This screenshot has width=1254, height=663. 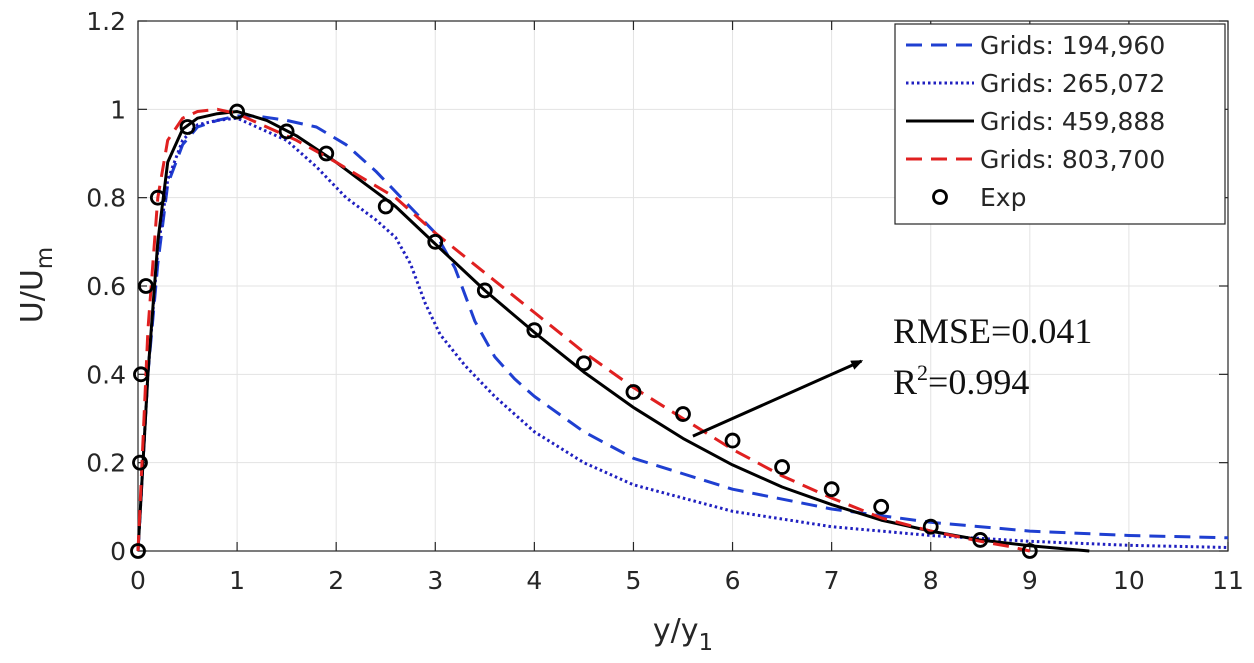 I want to click on r2-superscript: 2, so click(x=922, y=372).